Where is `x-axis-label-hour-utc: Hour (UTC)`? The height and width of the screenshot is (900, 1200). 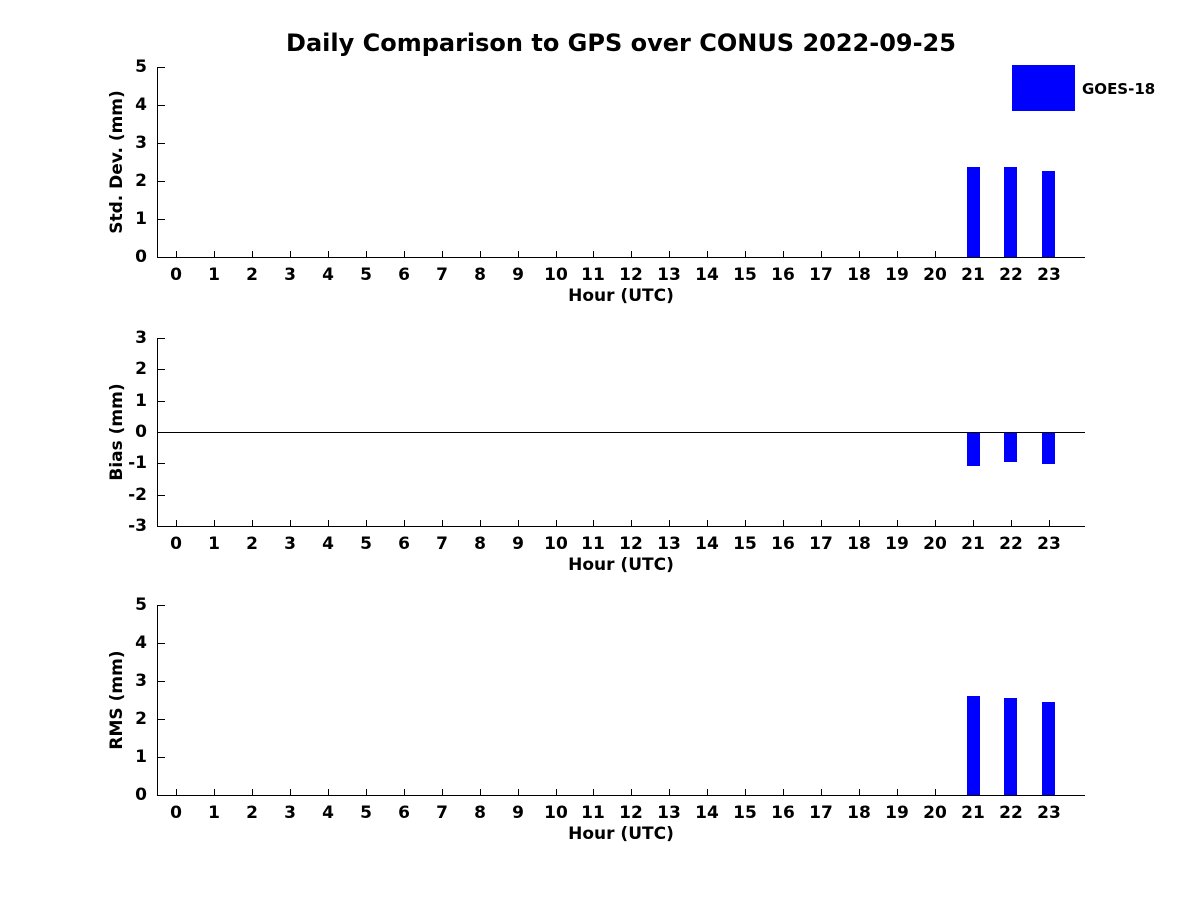 x-axis-label-hour-utc: Hour (UTC) is located at coordinates (621, 565).